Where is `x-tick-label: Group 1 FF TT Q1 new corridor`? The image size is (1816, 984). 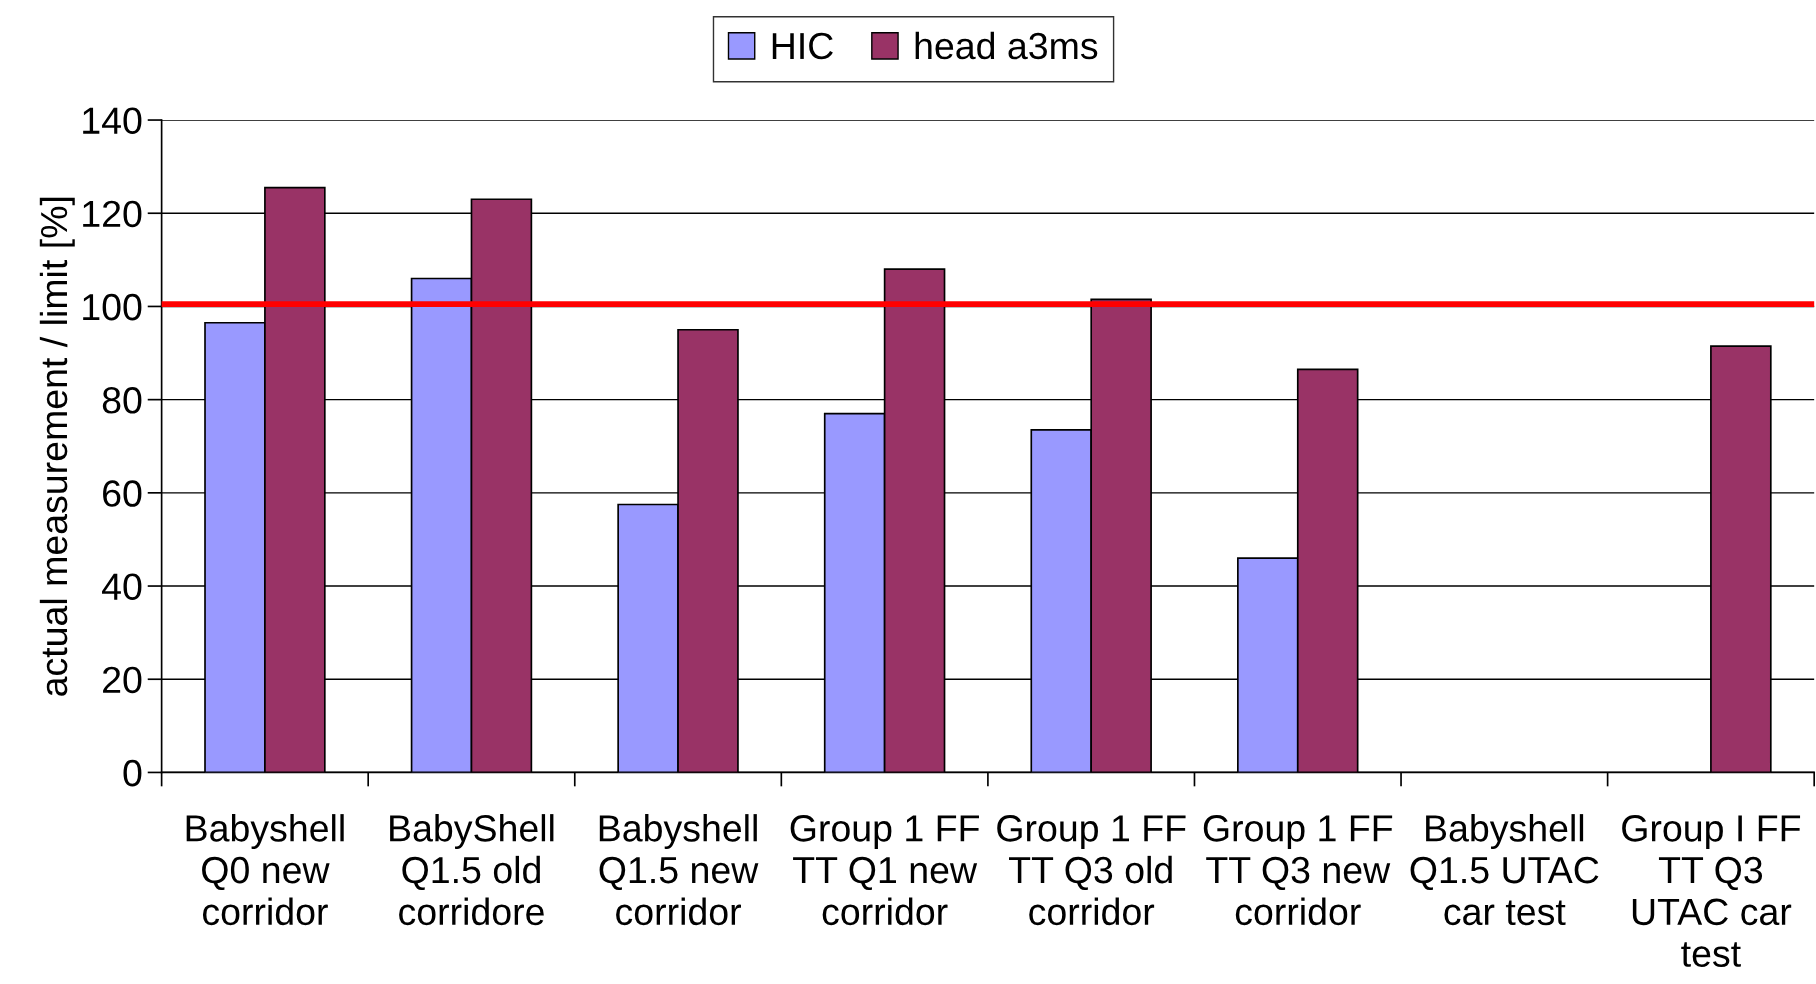 x-tick-label: Group 1 FF TT Q1 new corridor is located at coordinates (884, 870).